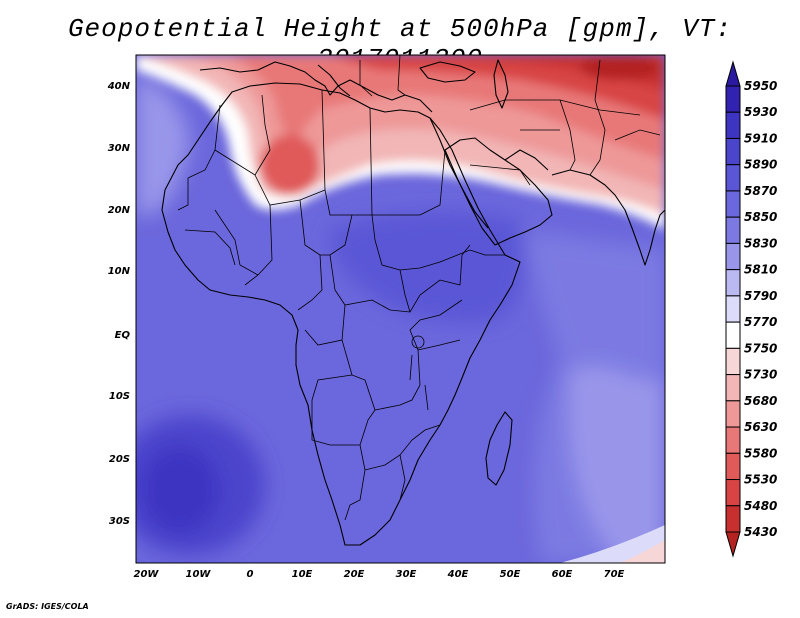 The width and height of the screenshot is (800, 618). I want to click on colorbar-label: 5730, so click(760, 375).